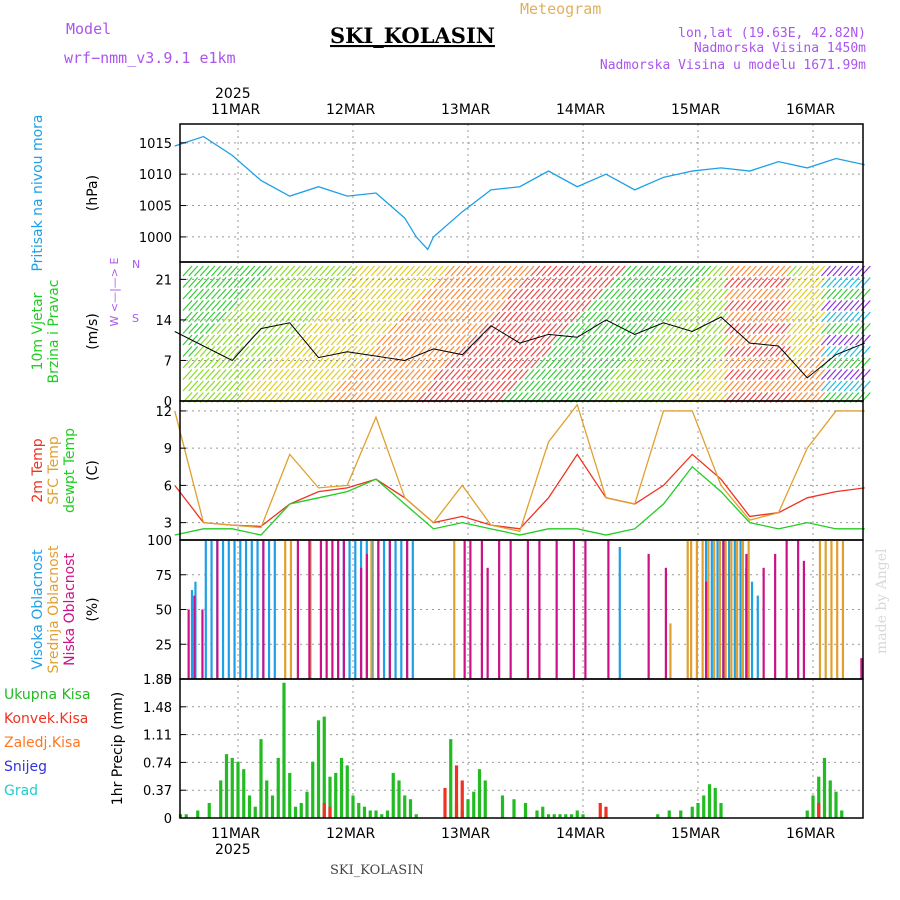  I want to click on panel-axis-label: dewpt Temp, so click(70, 470).